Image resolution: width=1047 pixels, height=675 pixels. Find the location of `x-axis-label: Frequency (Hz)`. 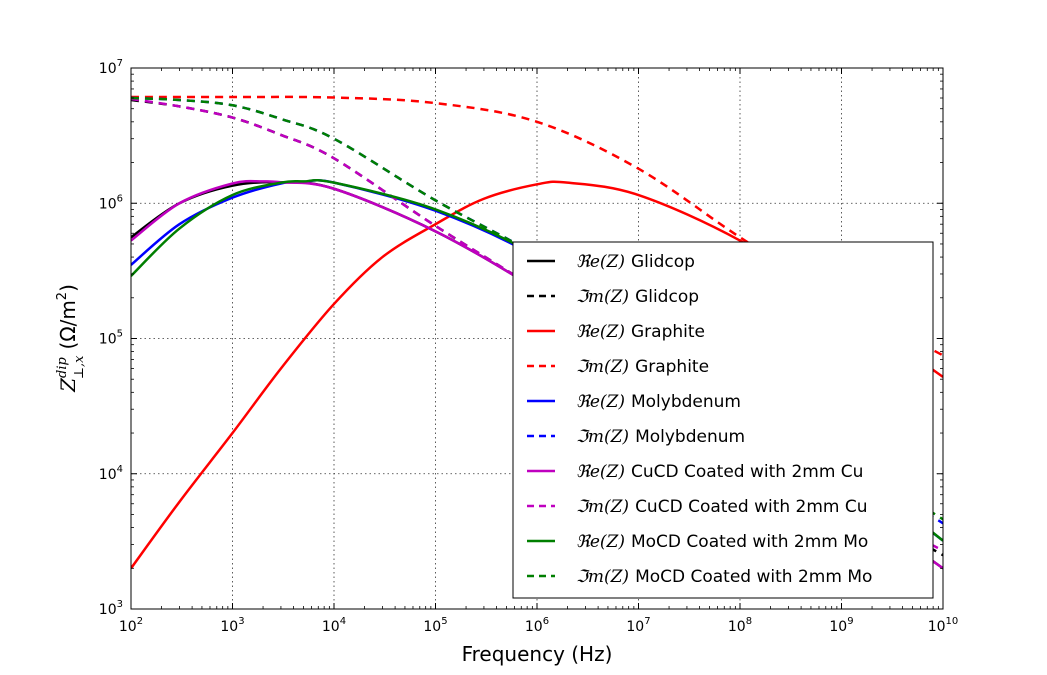

x-axis-label: Frequency (Hz) is located at coordinates (537, 654).